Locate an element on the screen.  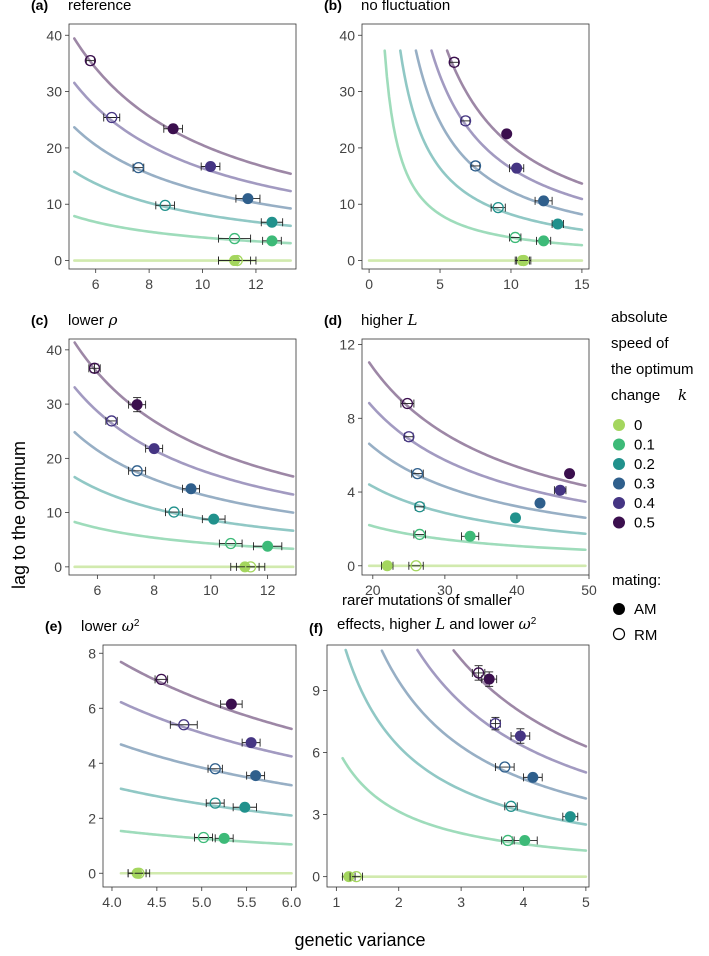
panel-tag: (a) is located at coordinates (39, 6).